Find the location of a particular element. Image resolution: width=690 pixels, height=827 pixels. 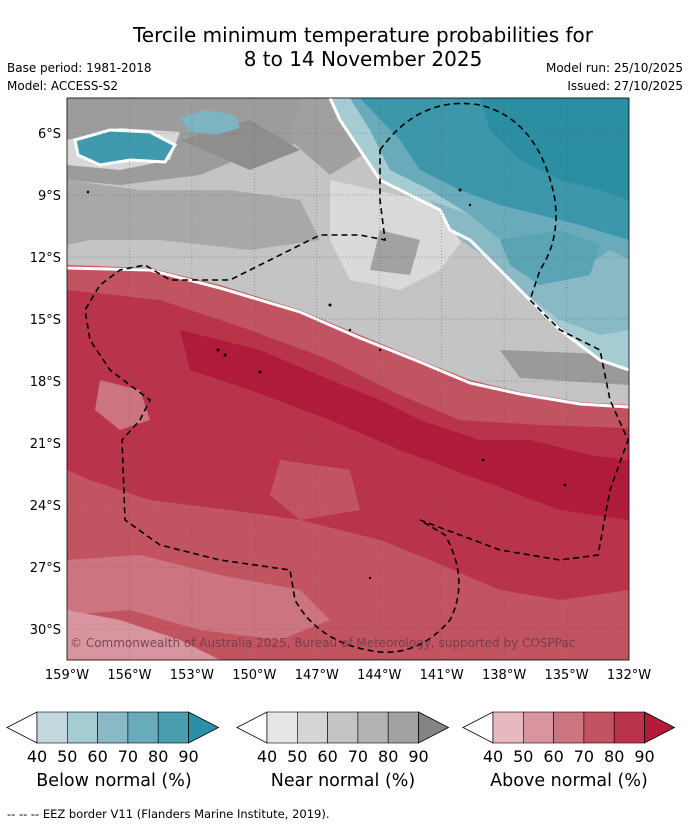

y-tick-label: 6°S is located at coordinates (49, 134).